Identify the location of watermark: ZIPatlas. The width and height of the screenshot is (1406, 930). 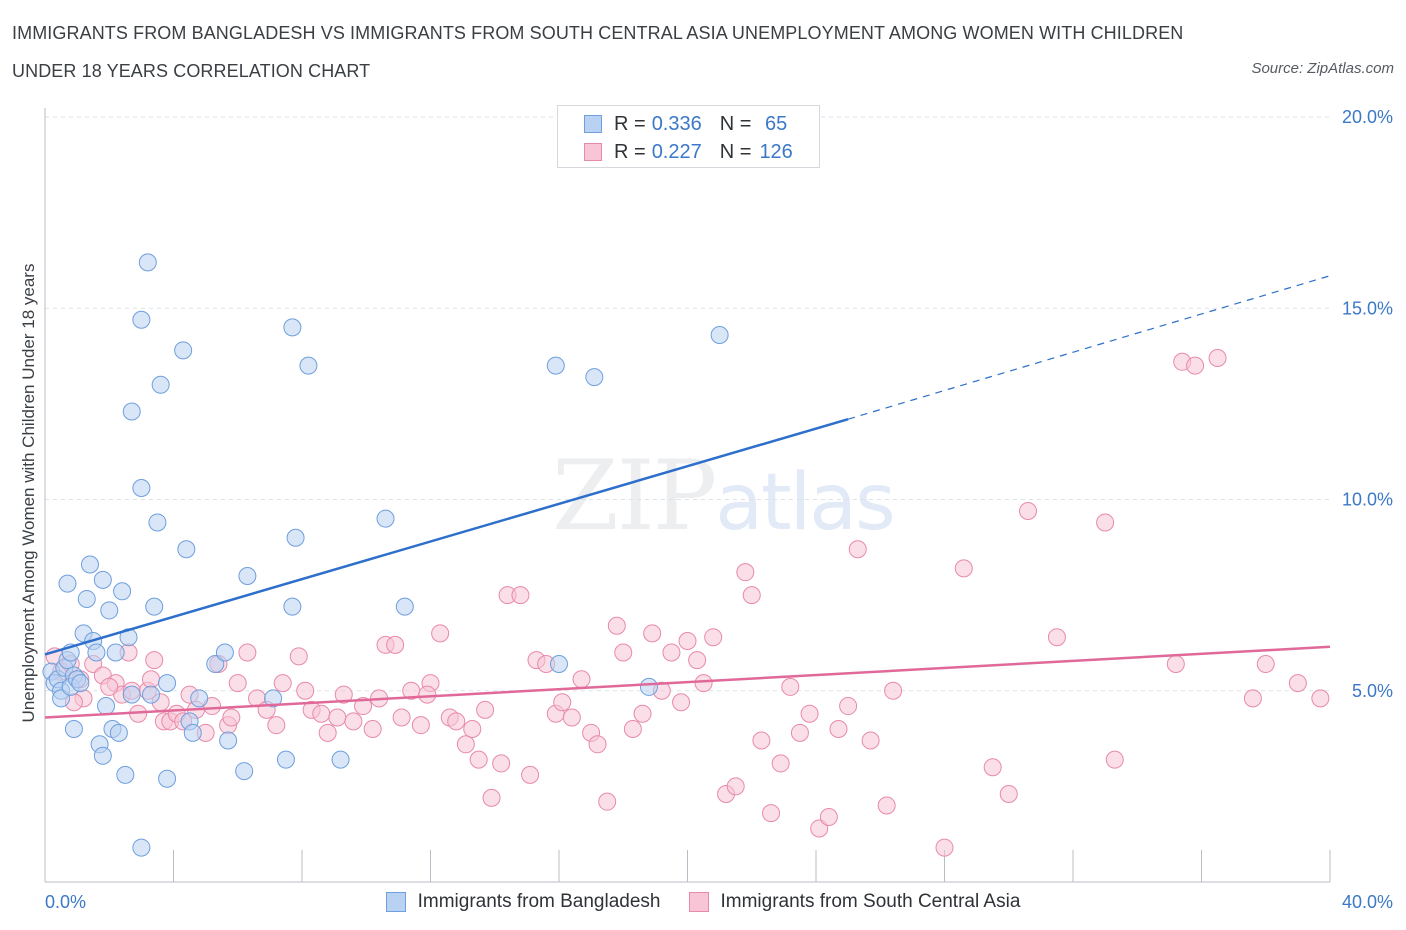
(724, 496).